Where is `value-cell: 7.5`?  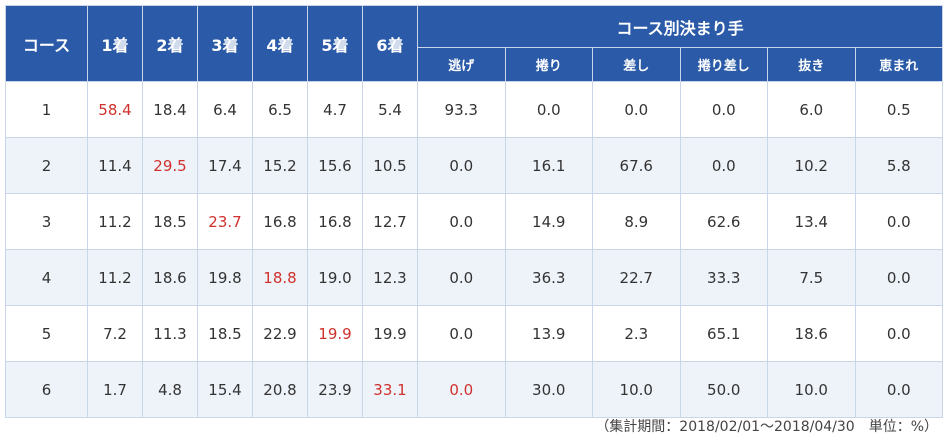
value-cell: 7.5 is located at coordinates (811, 277).